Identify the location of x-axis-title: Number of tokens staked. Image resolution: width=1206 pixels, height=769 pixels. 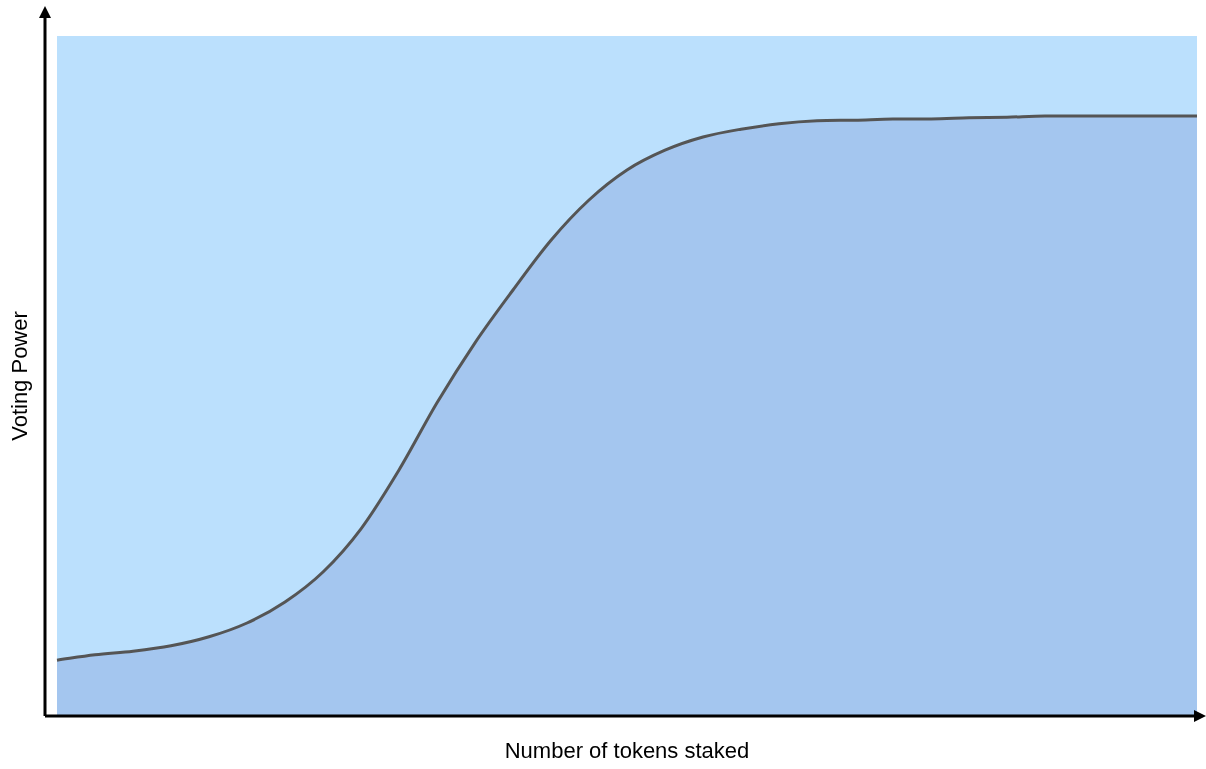
(627, 750).